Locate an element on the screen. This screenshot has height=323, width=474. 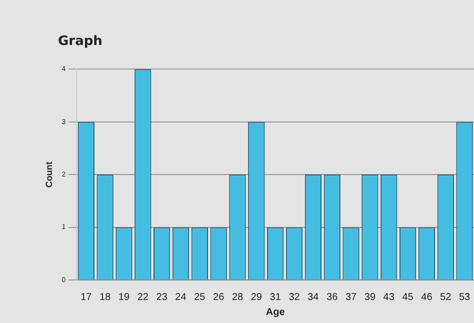
x-tick-label: 17 is located at coordinates (86, 297).